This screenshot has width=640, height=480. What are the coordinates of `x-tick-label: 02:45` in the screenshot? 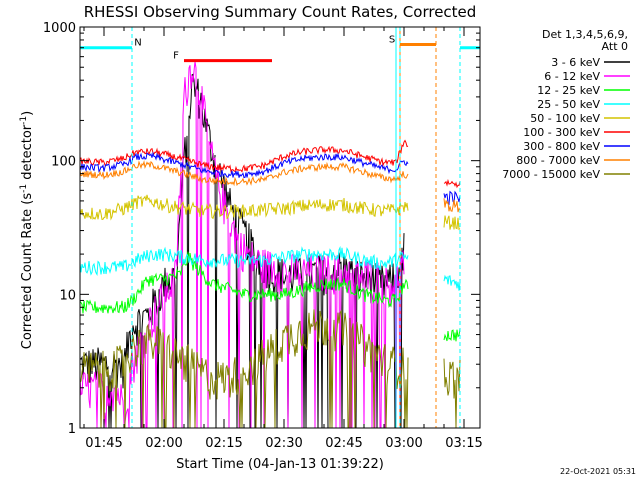 It's located at (343, 443).